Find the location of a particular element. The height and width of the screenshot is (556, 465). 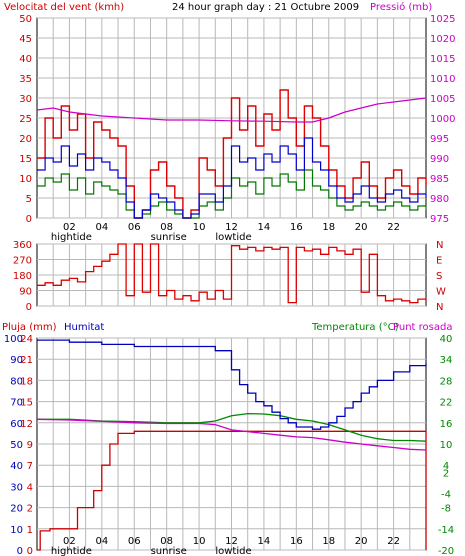

pressure-y-tick-label: 980 is located at coordinates (439, 199).